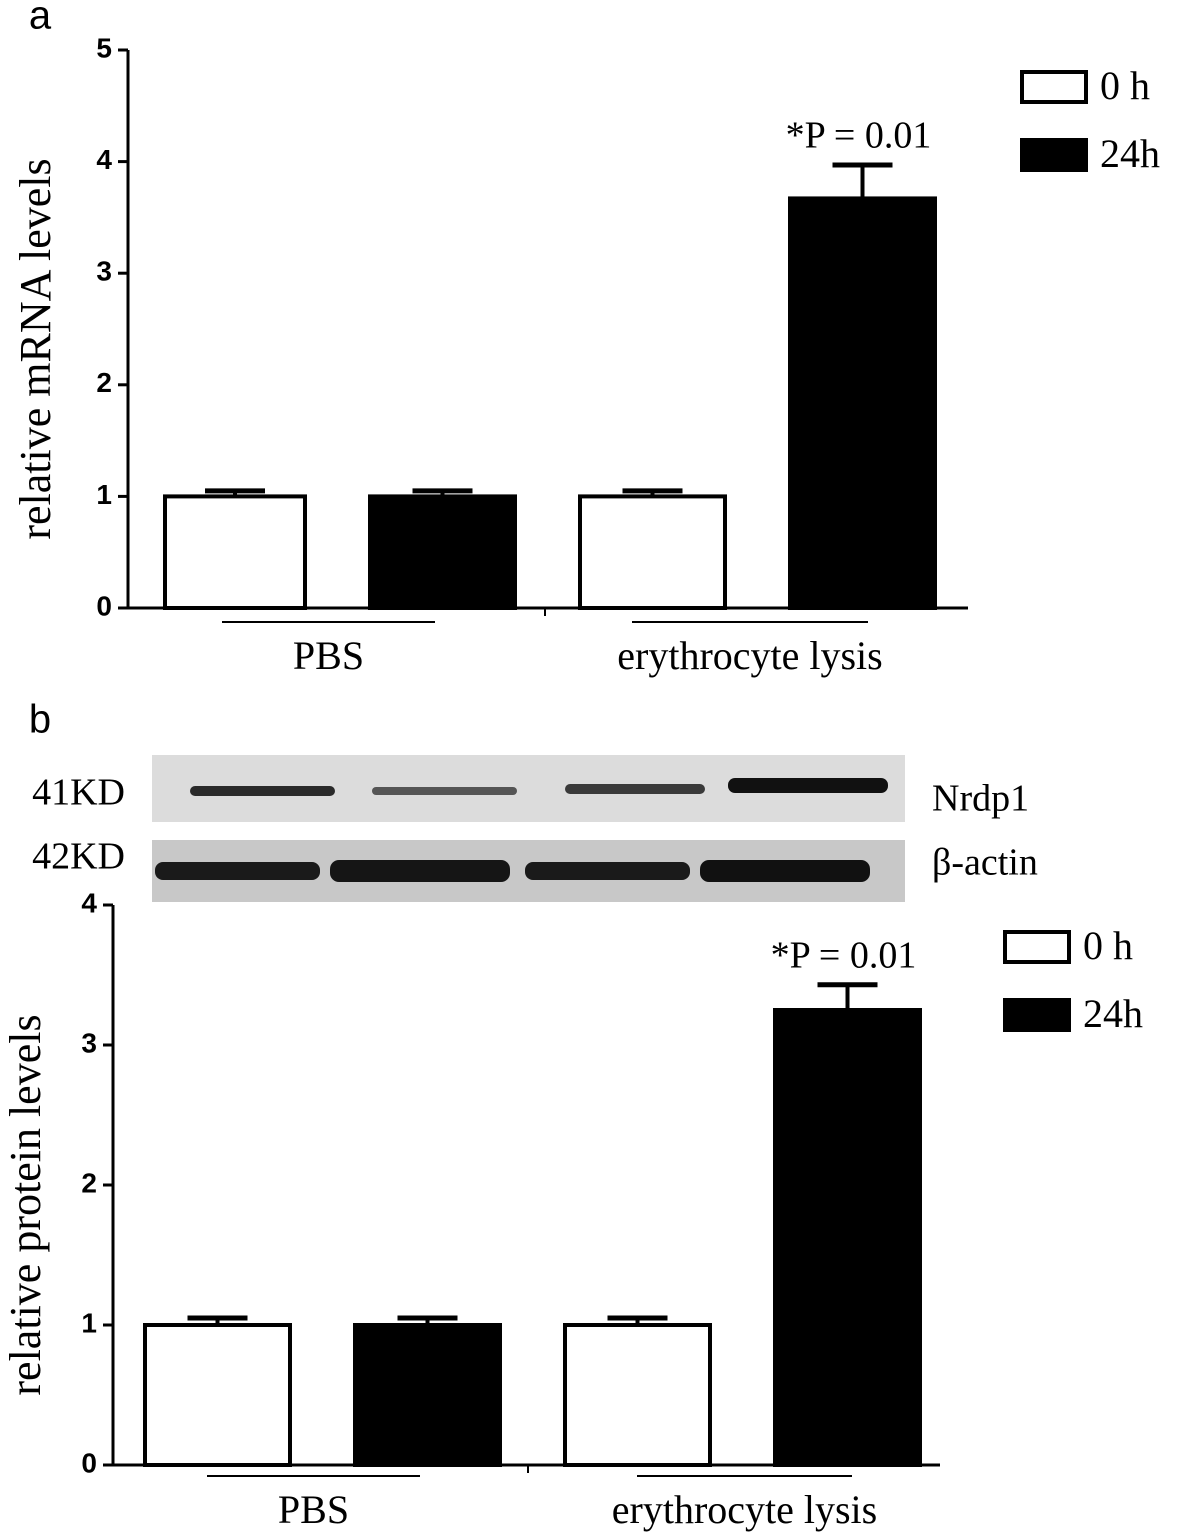 The width and height of the screenshot is (1181, 1535). I want to click on blot-protein-label: Nrdp1, so click(980, 799).